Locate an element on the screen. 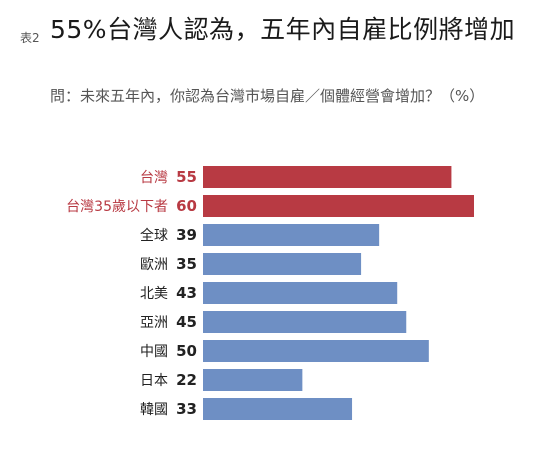 The image size is (540, 462). value-label: 22 is located at coordinates (186, 380).